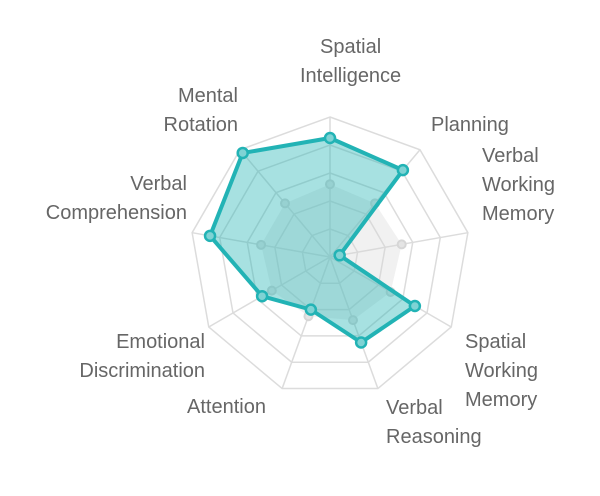  What do you see at coordinates (518, 185) in the screenshot?
I see `axis-label: Verbal Working Memory` at bounding box center [518, 185].